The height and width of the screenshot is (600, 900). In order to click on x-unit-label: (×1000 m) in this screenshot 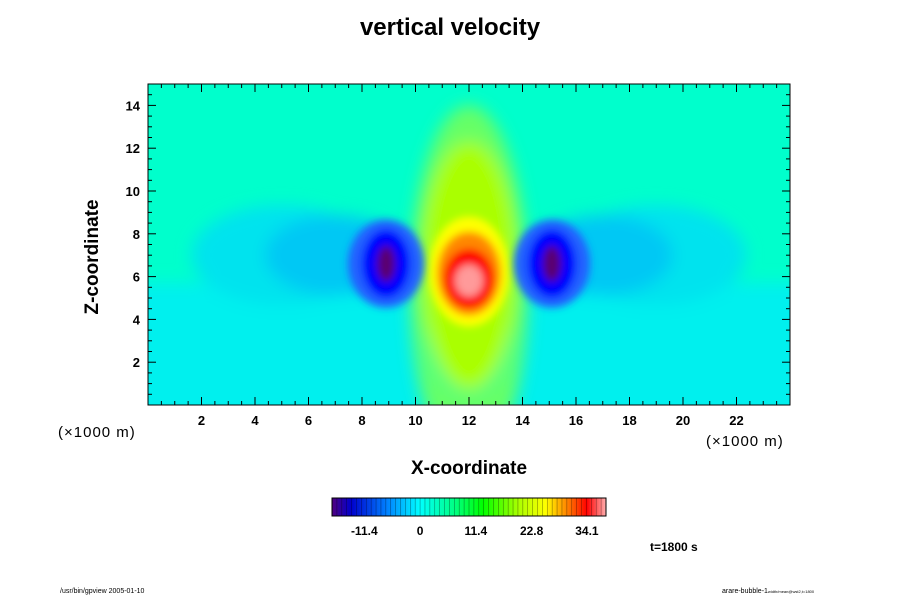, I will do `click(745, 441)`.